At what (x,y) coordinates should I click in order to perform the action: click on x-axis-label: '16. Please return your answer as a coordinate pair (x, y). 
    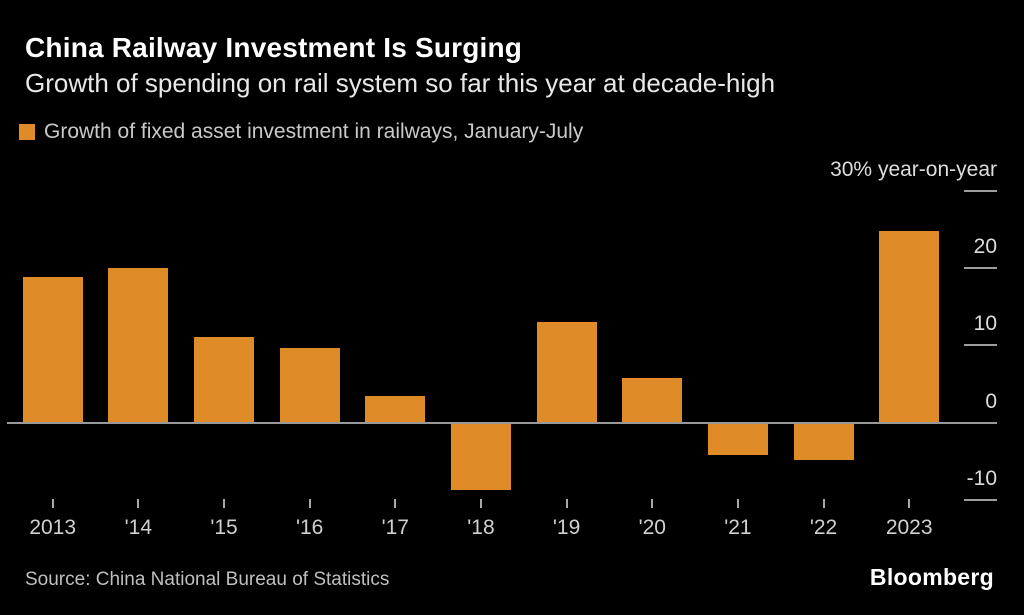
    Looking at the image, I should click on (309, 527).